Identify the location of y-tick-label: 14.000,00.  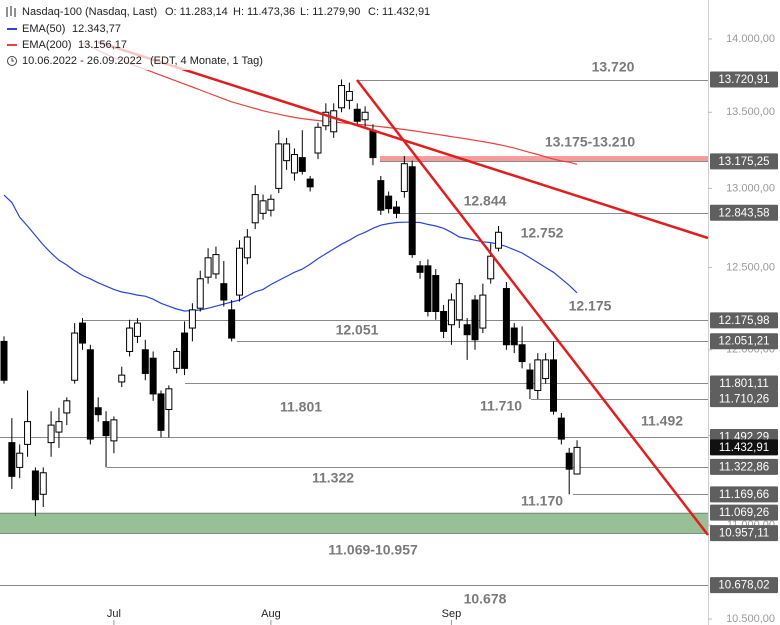
(750, 39).